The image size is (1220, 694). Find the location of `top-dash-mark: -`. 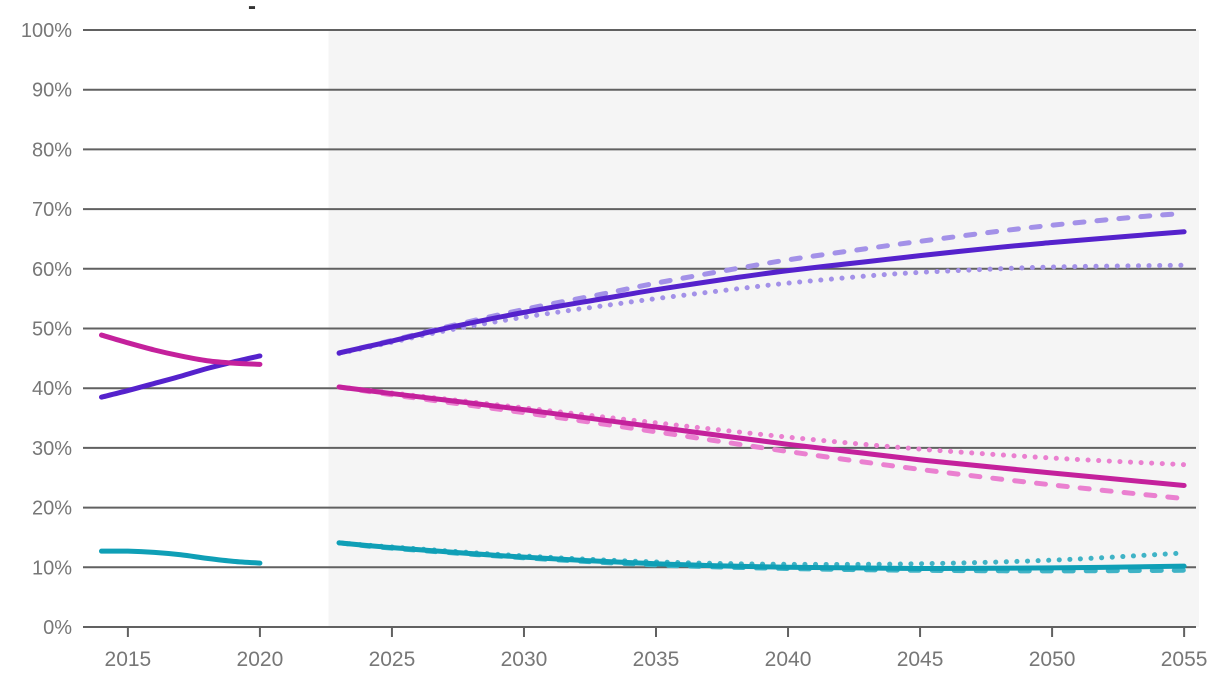

top-dash-mark: - is located at coordinates (252, 10).